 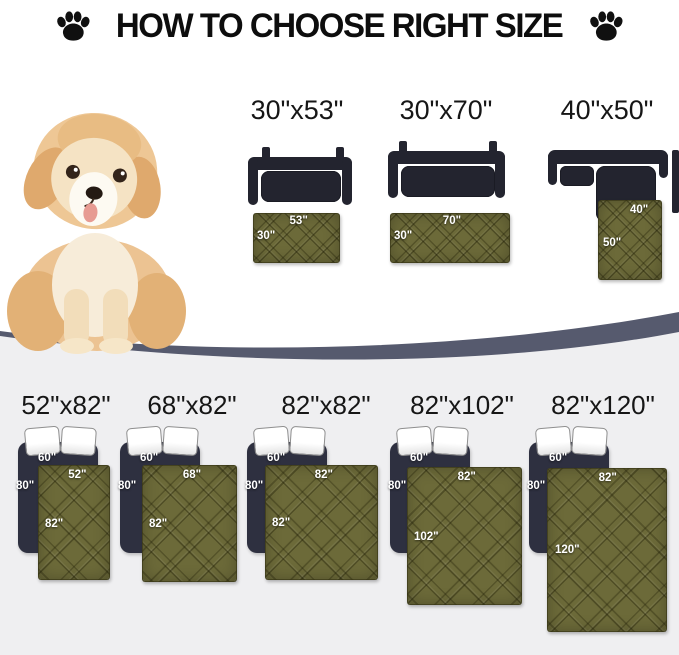 I want to click on blanket-illustration: 52" 82", so click(x=74, y=522).